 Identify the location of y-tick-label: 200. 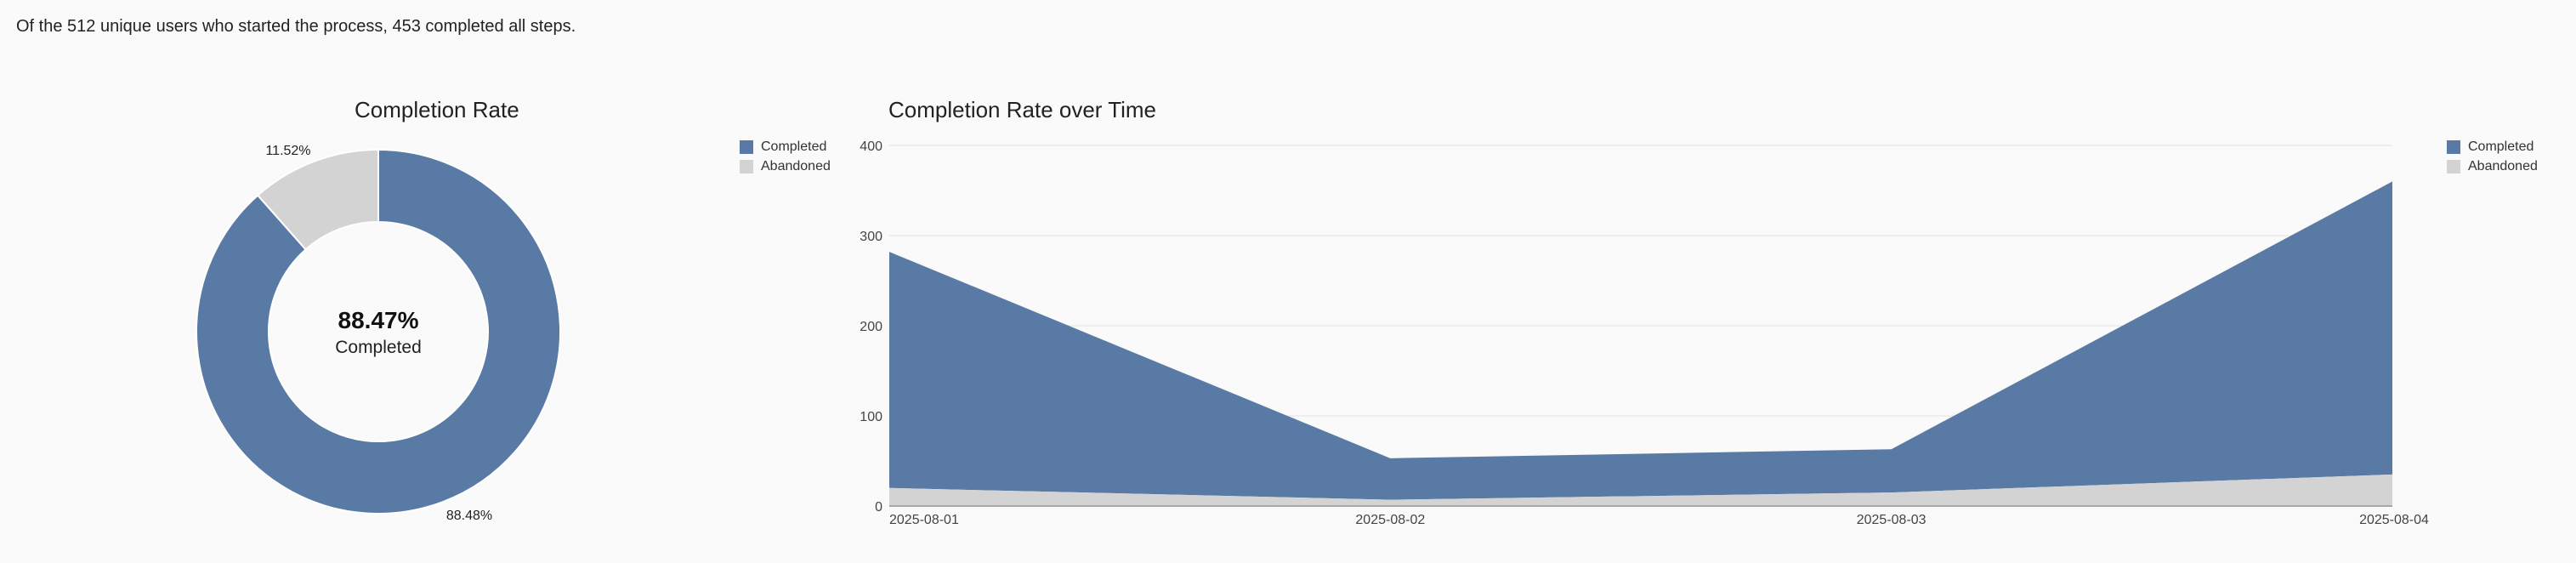
(871, 327).